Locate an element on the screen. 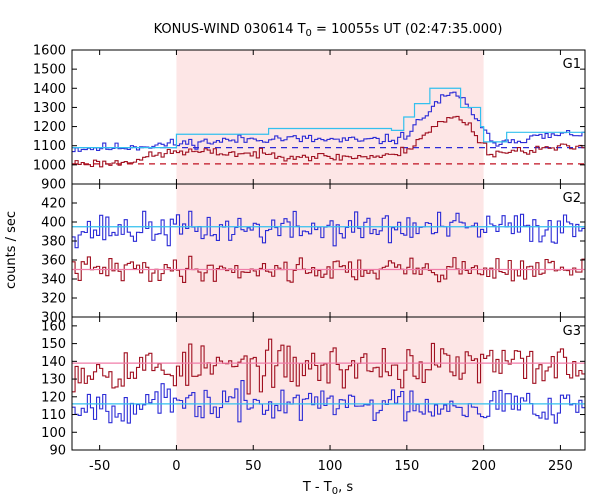 The image size is (600, 500). y-tick-label: 380 is located at coordinates (53, 242).